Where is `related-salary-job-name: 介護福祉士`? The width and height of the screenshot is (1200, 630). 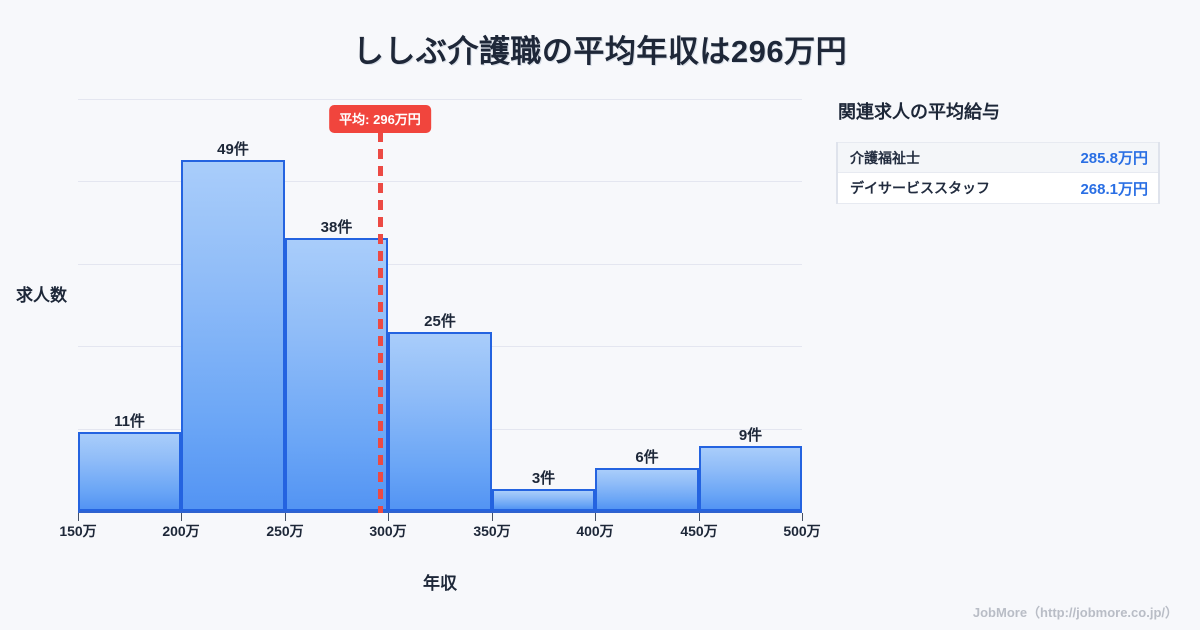 related-salary-job-name: 介護福祉士 is located at coordinates (885, 157).